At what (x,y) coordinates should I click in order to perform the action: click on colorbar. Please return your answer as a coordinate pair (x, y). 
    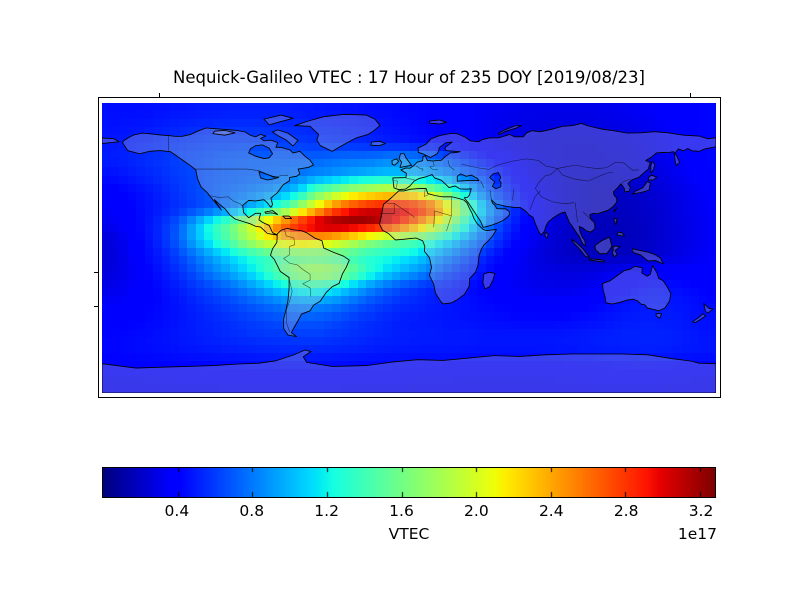
    Looking at the image, I should click on (409, 482).